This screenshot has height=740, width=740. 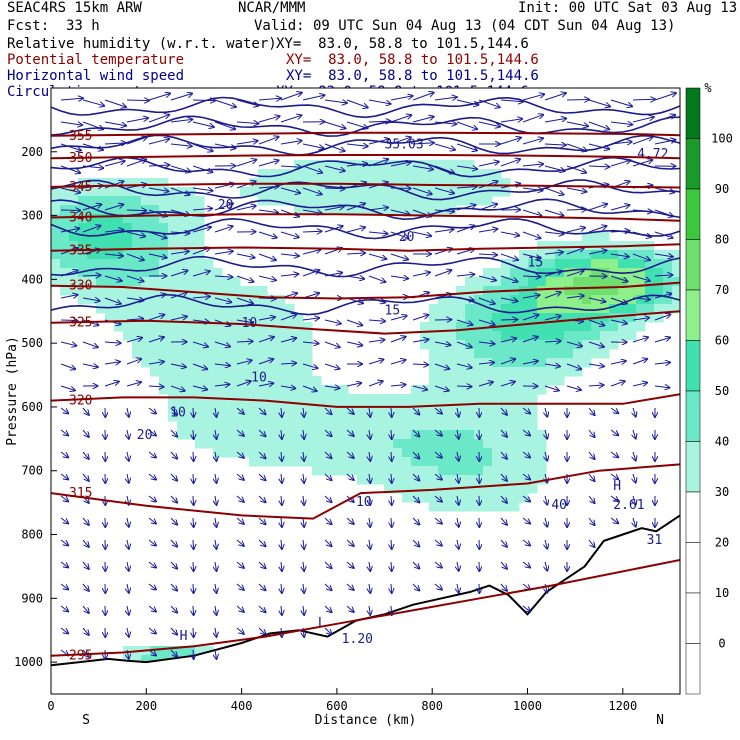 I want to click on colorbar-tick-label: 90, so click(x=722, y=189).